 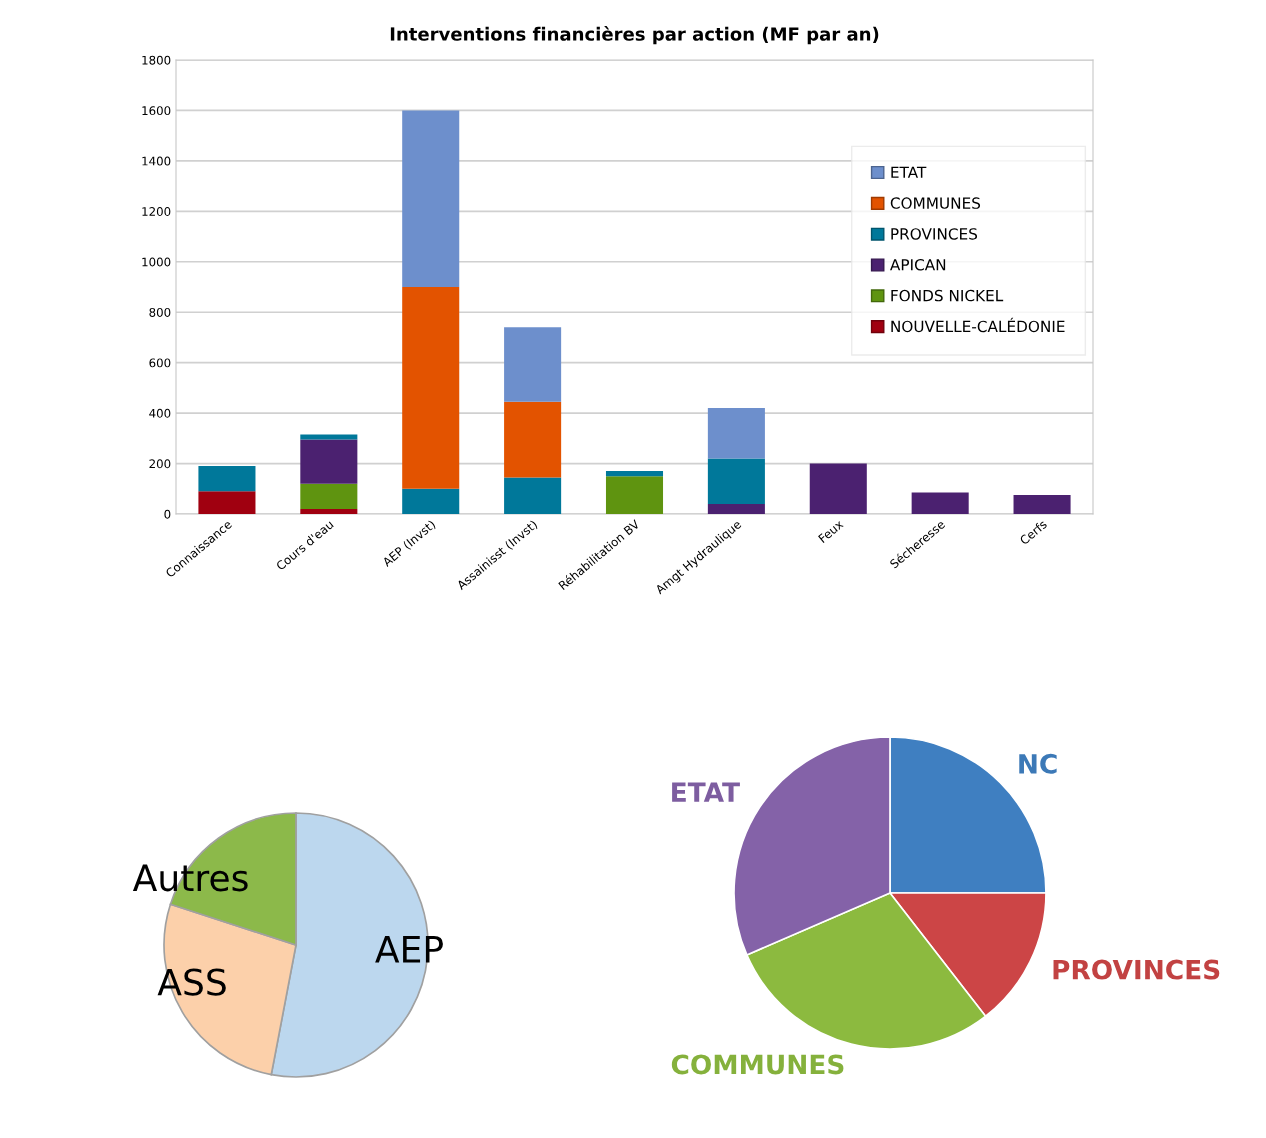 What do you see at coordinates (934, 234) in the screenshot?
I see `legend-label: PROVINCES` at bounding box center [934, 234].